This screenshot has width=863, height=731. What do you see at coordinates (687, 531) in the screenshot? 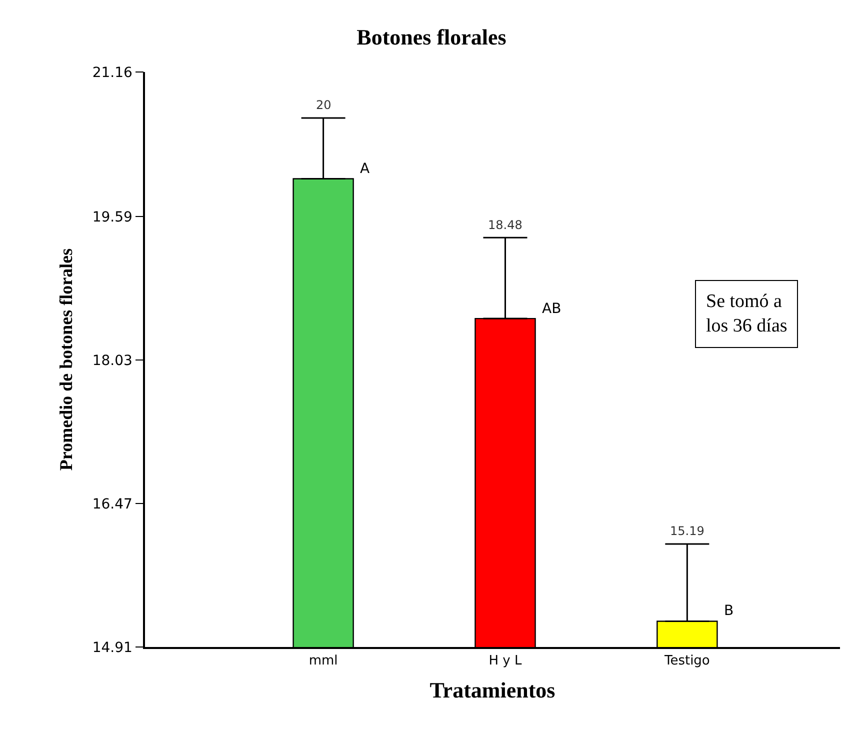
I see `annotation: 15.19` at bounding box center [687, 531].